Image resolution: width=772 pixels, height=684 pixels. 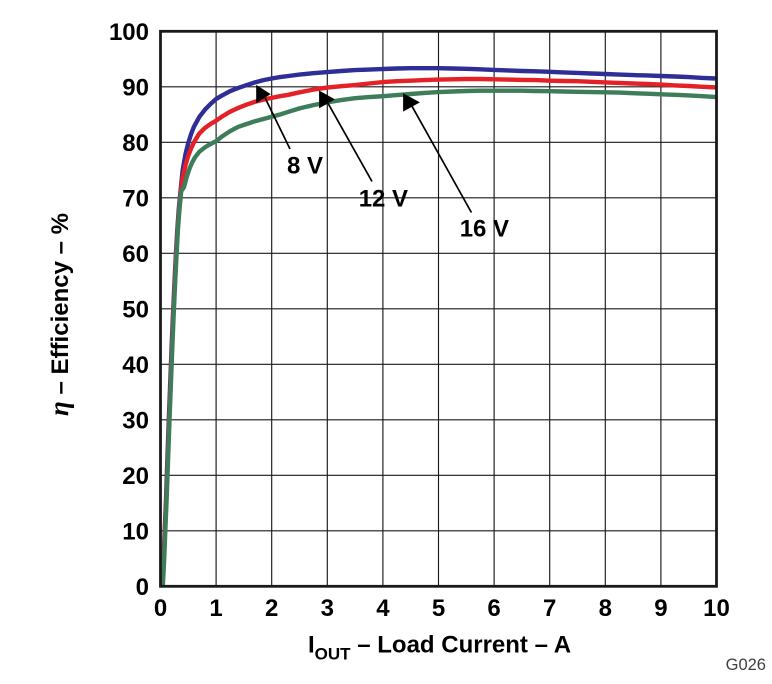 I want to click on svg-text: 90, so click(x=135, y=87).